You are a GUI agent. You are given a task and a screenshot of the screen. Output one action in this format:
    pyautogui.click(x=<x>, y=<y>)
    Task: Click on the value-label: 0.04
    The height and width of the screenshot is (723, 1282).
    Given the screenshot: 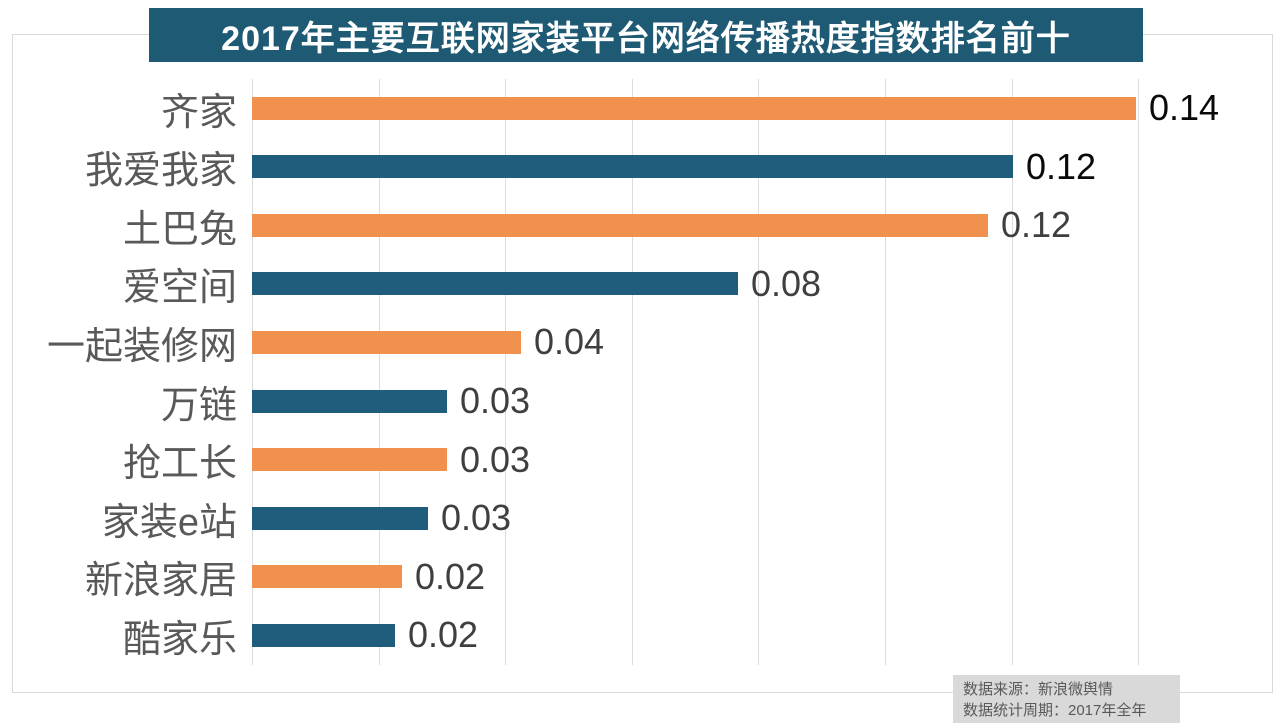 What is the action you would take?
    pyautogui.click(x=569, y=342)
    